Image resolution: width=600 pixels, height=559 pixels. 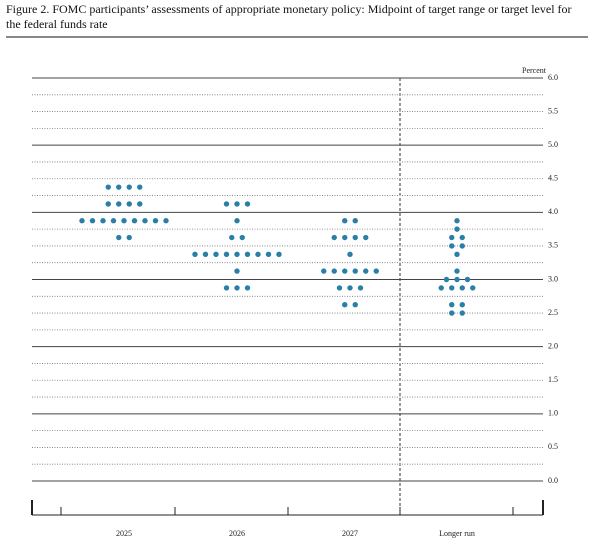 What do you see at coordinates (534, 70) in the screenshot?
I see `y-axis-label: Percent` at bounding box center [534, 70].